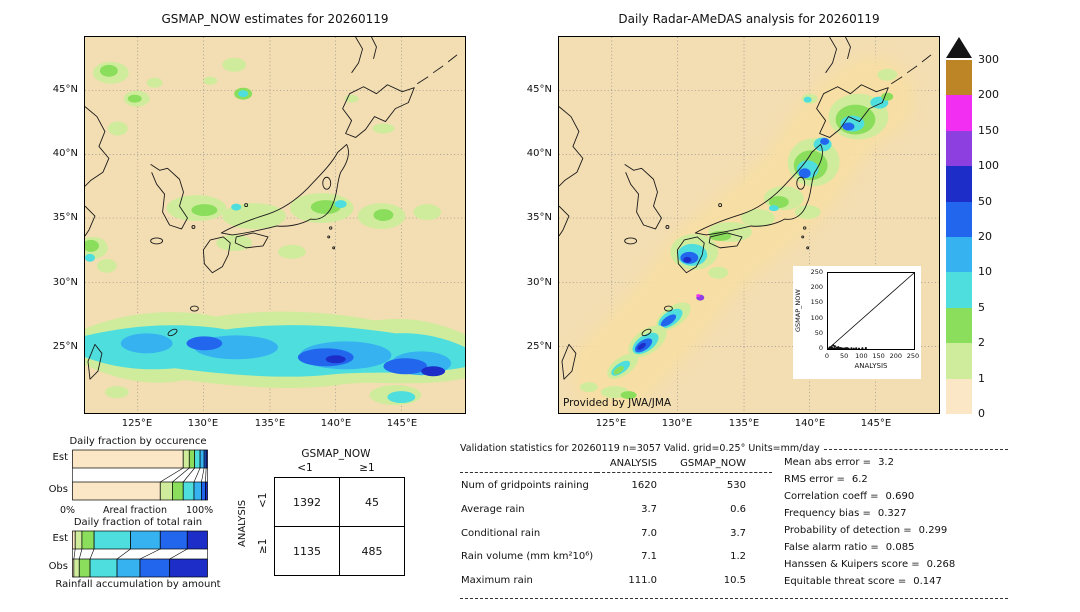 The image size is (1080, 612). Describe the element at coordinates (896, 533) in the screenshot. I see `skill-metric: Probability of detection = 0.299` at that location.